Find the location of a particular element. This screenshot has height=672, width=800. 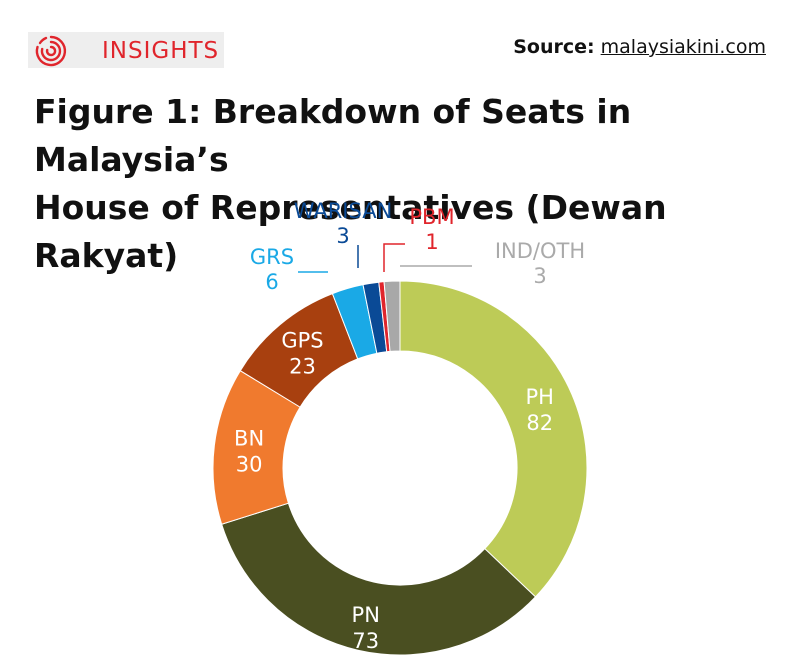

slice-value-ind-oth: 3 is located at coordinates (539, 276).